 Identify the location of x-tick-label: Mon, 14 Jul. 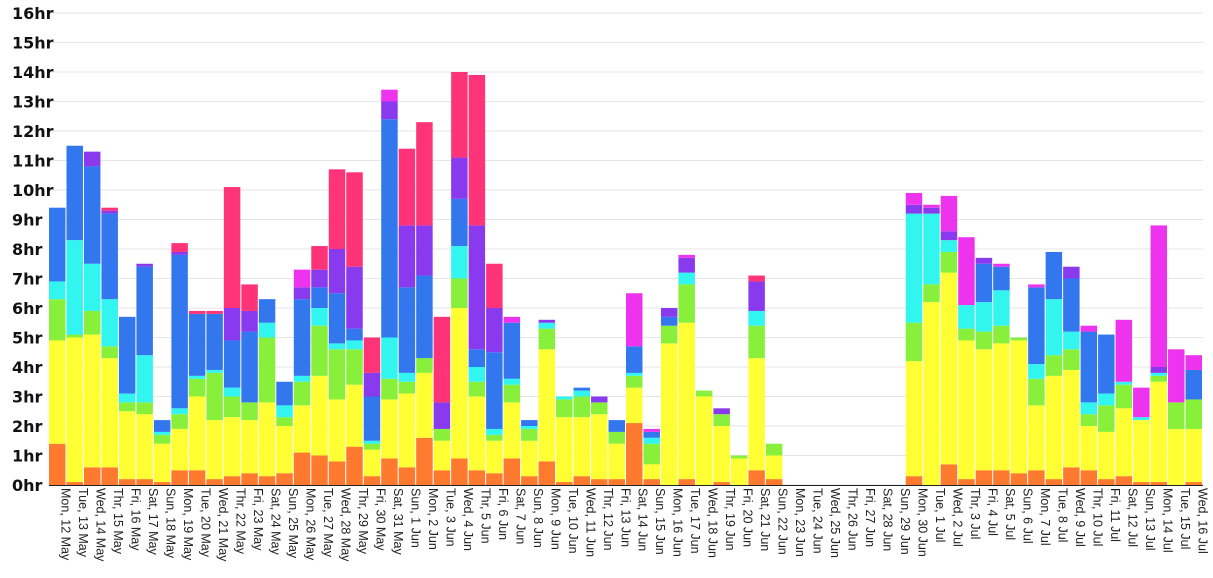
(1167, 520).